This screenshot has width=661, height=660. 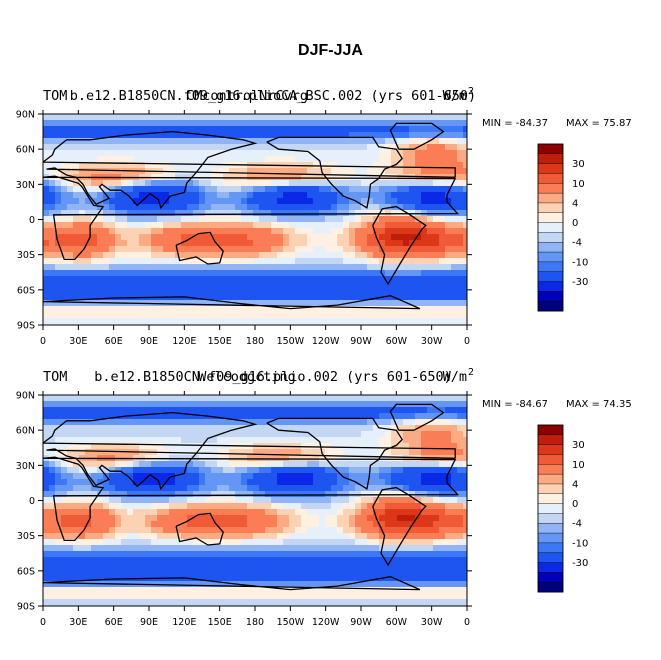 I want to click on panel2-colorbar-label: 30, so click(x=578, y=445).